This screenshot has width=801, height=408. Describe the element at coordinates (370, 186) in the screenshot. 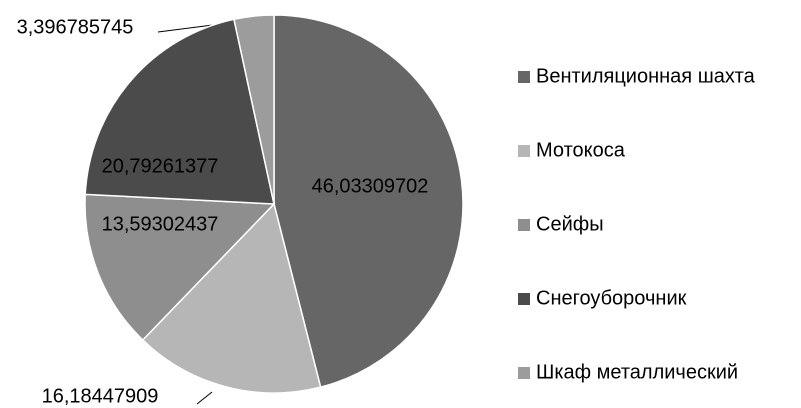

I see `data-label: 46,03309702` at that location.